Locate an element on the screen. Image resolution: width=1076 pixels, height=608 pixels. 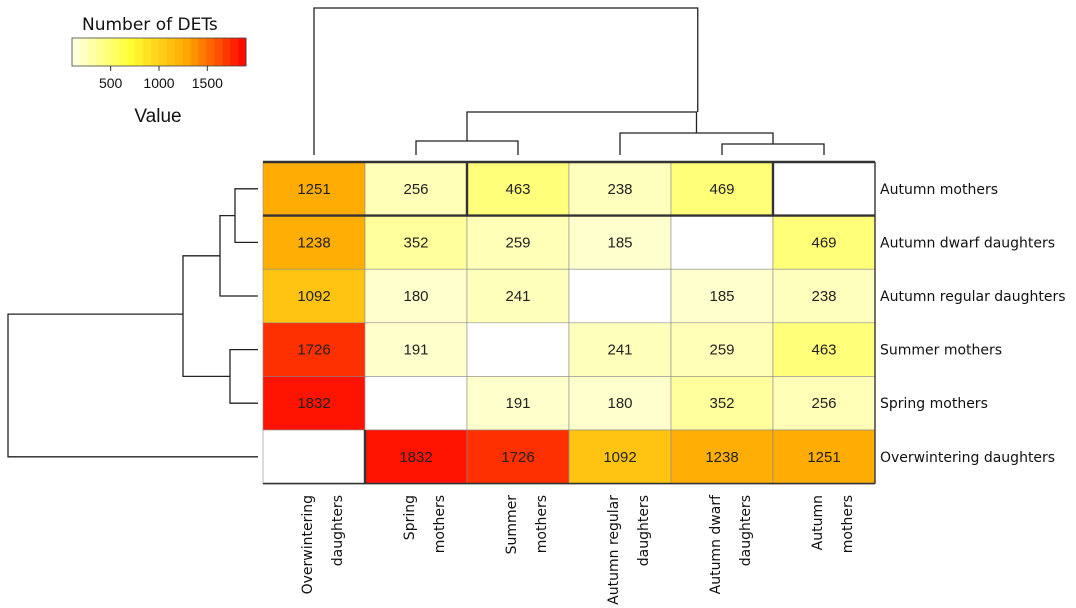
column-label: Summer mothers is located at coordinates (527, 525).